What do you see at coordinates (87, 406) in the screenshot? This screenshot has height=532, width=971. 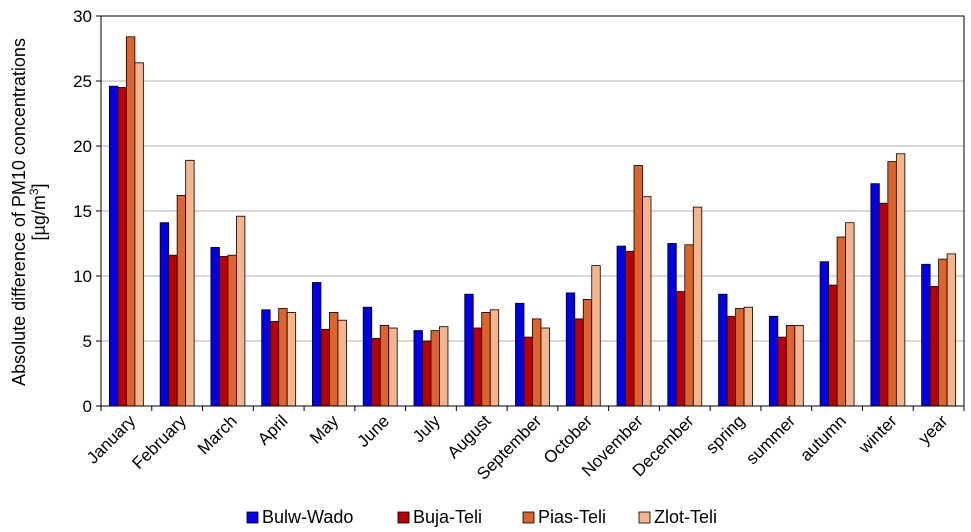 I see `y-tick-label: 0` at bounding box center [87, 406].